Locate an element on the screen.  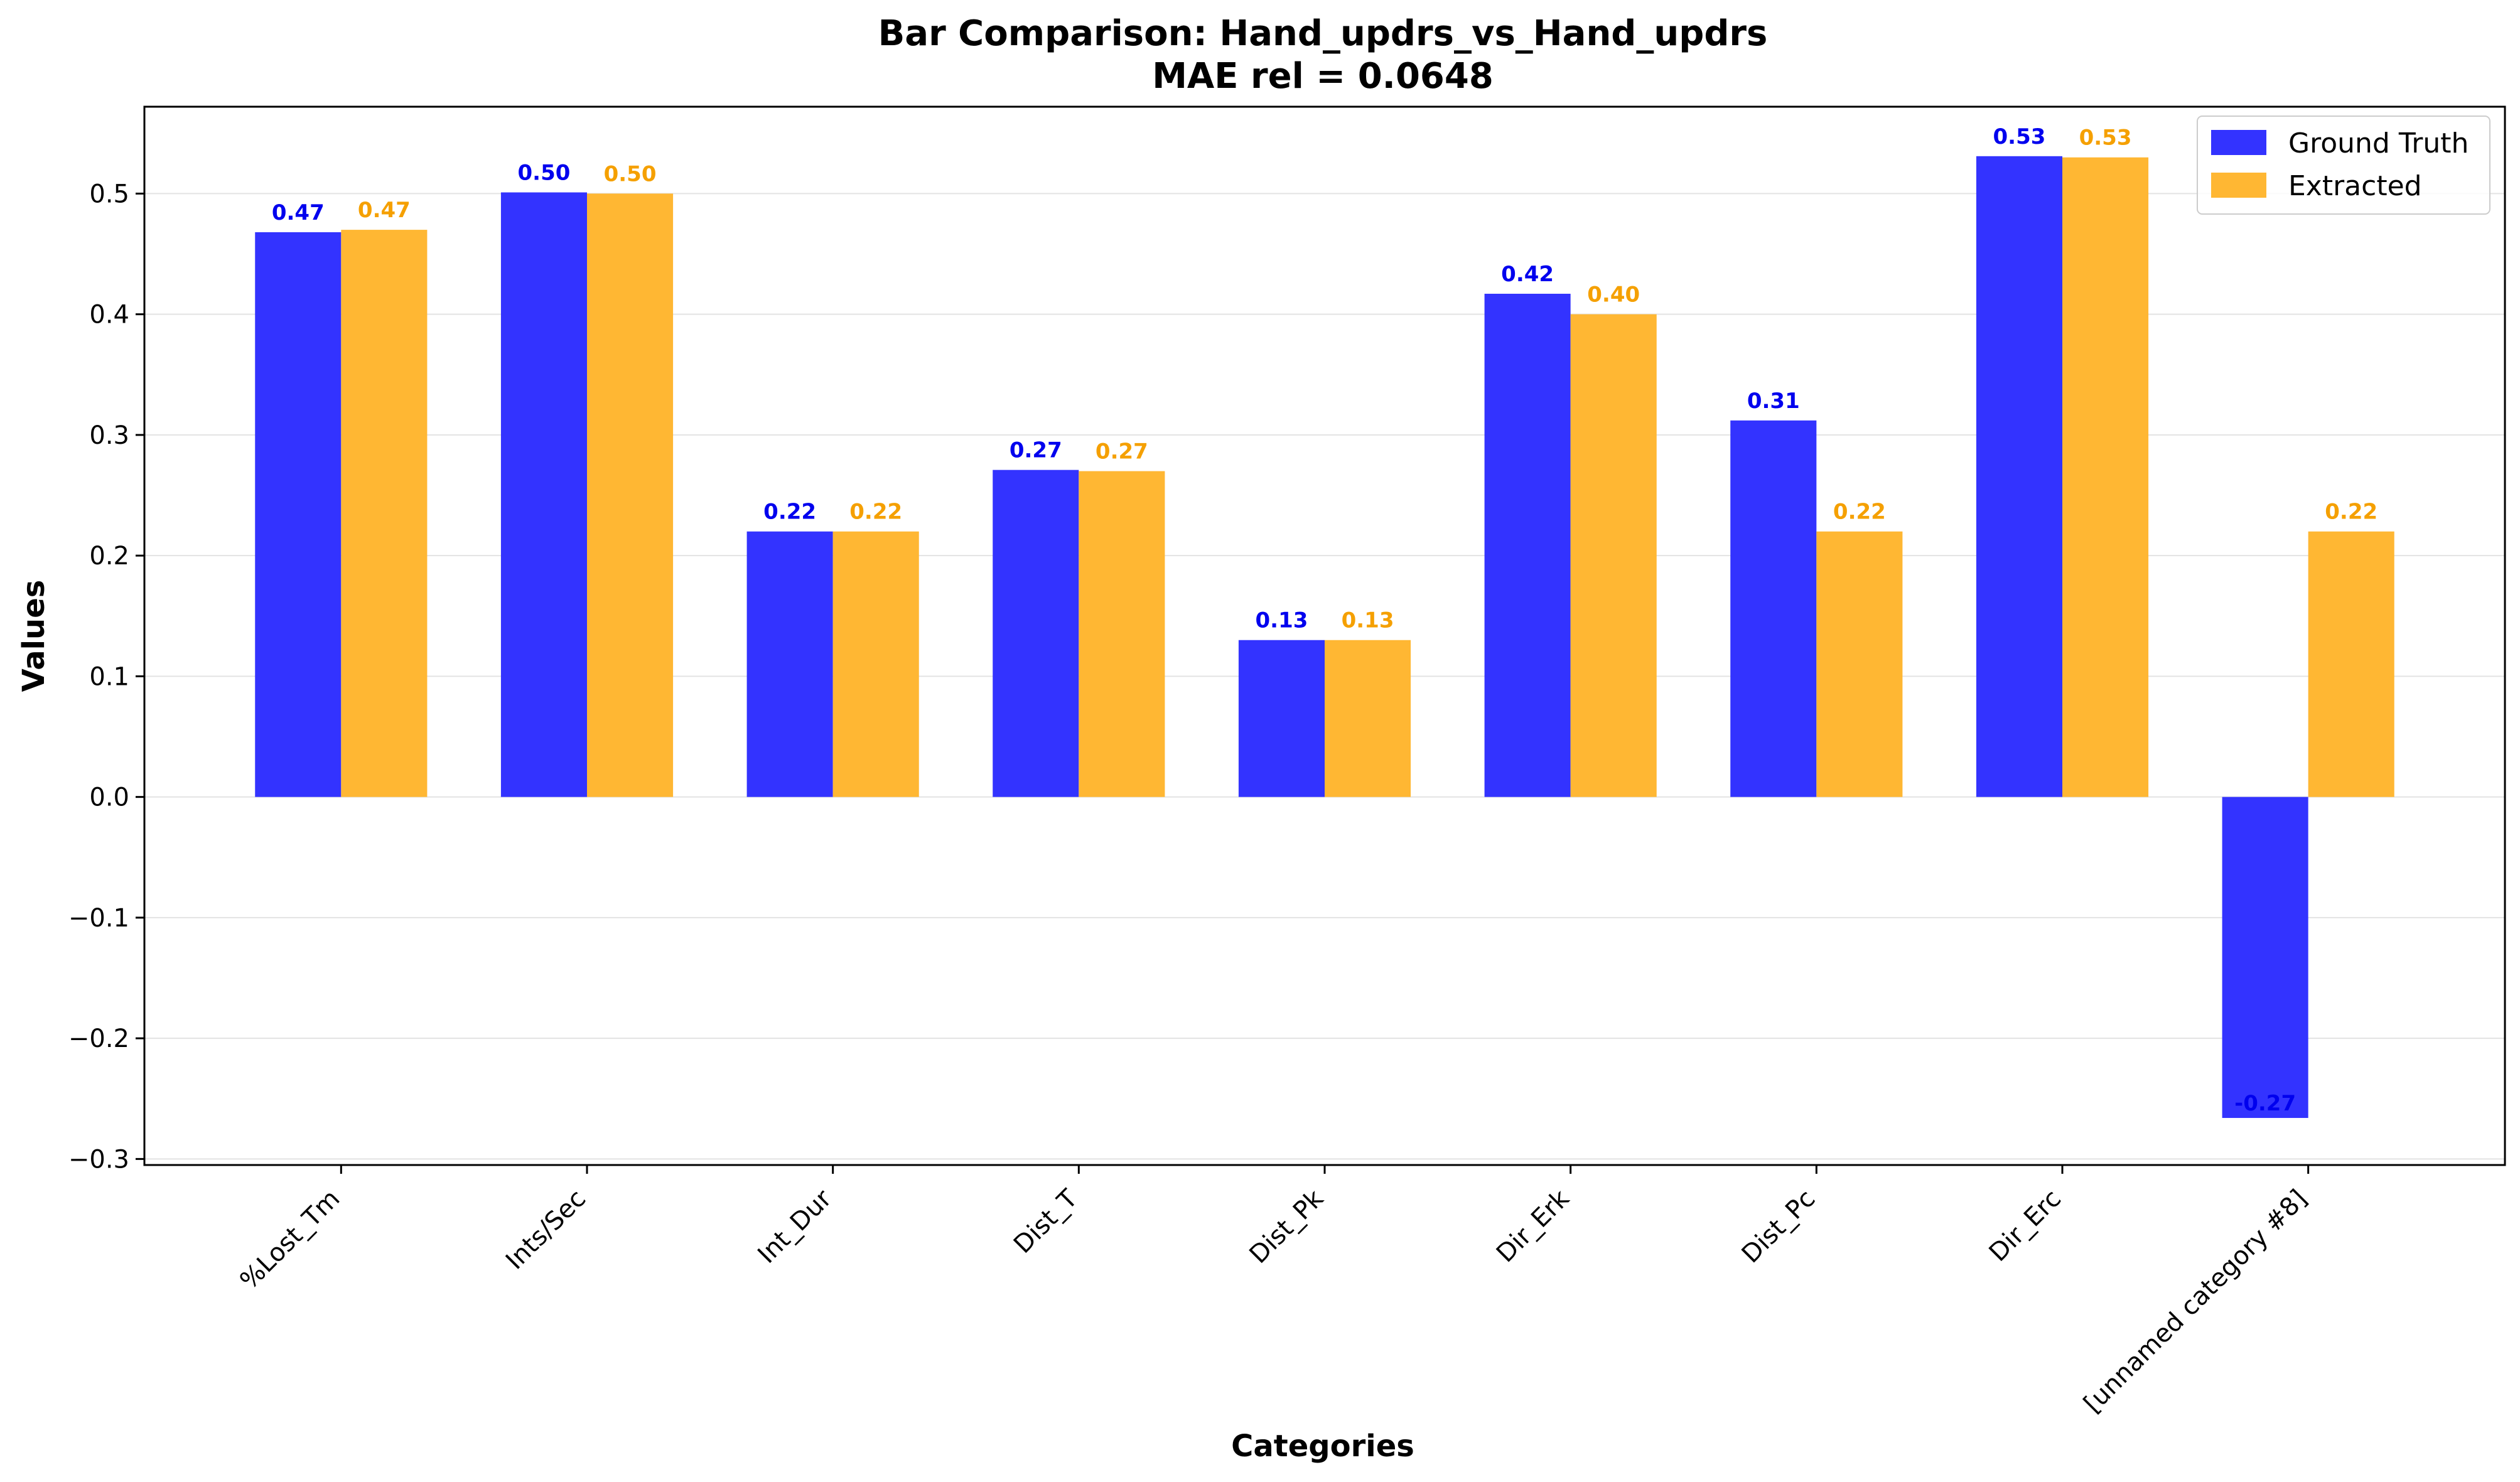
ground-truth-data-label: 0.47 is located at coordinates (298, 213).